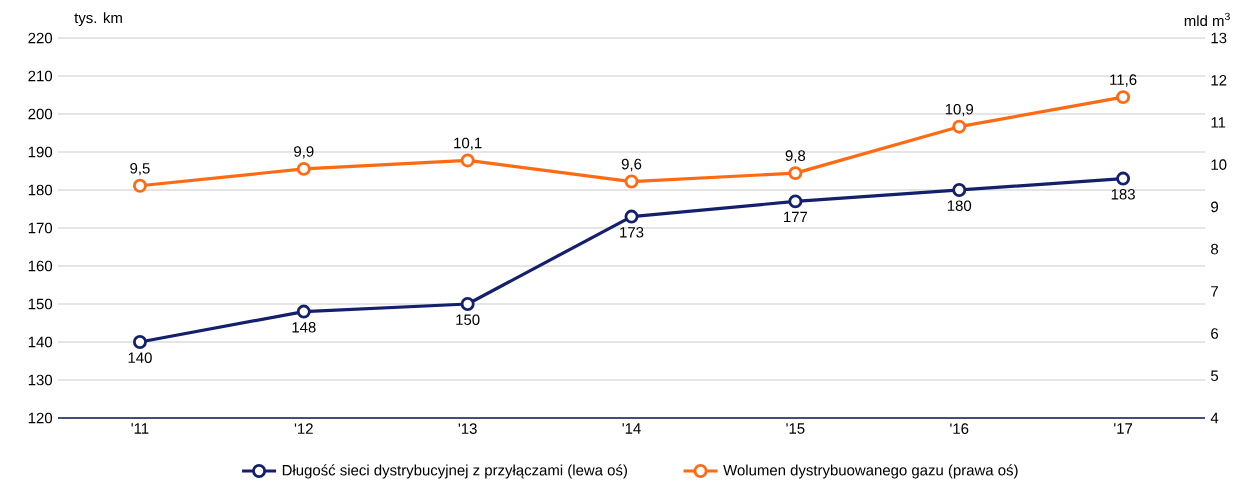  Describe the element at coordinates (1219, 80) in the screenshot. I see `y2-tick-label: 12` at that location.